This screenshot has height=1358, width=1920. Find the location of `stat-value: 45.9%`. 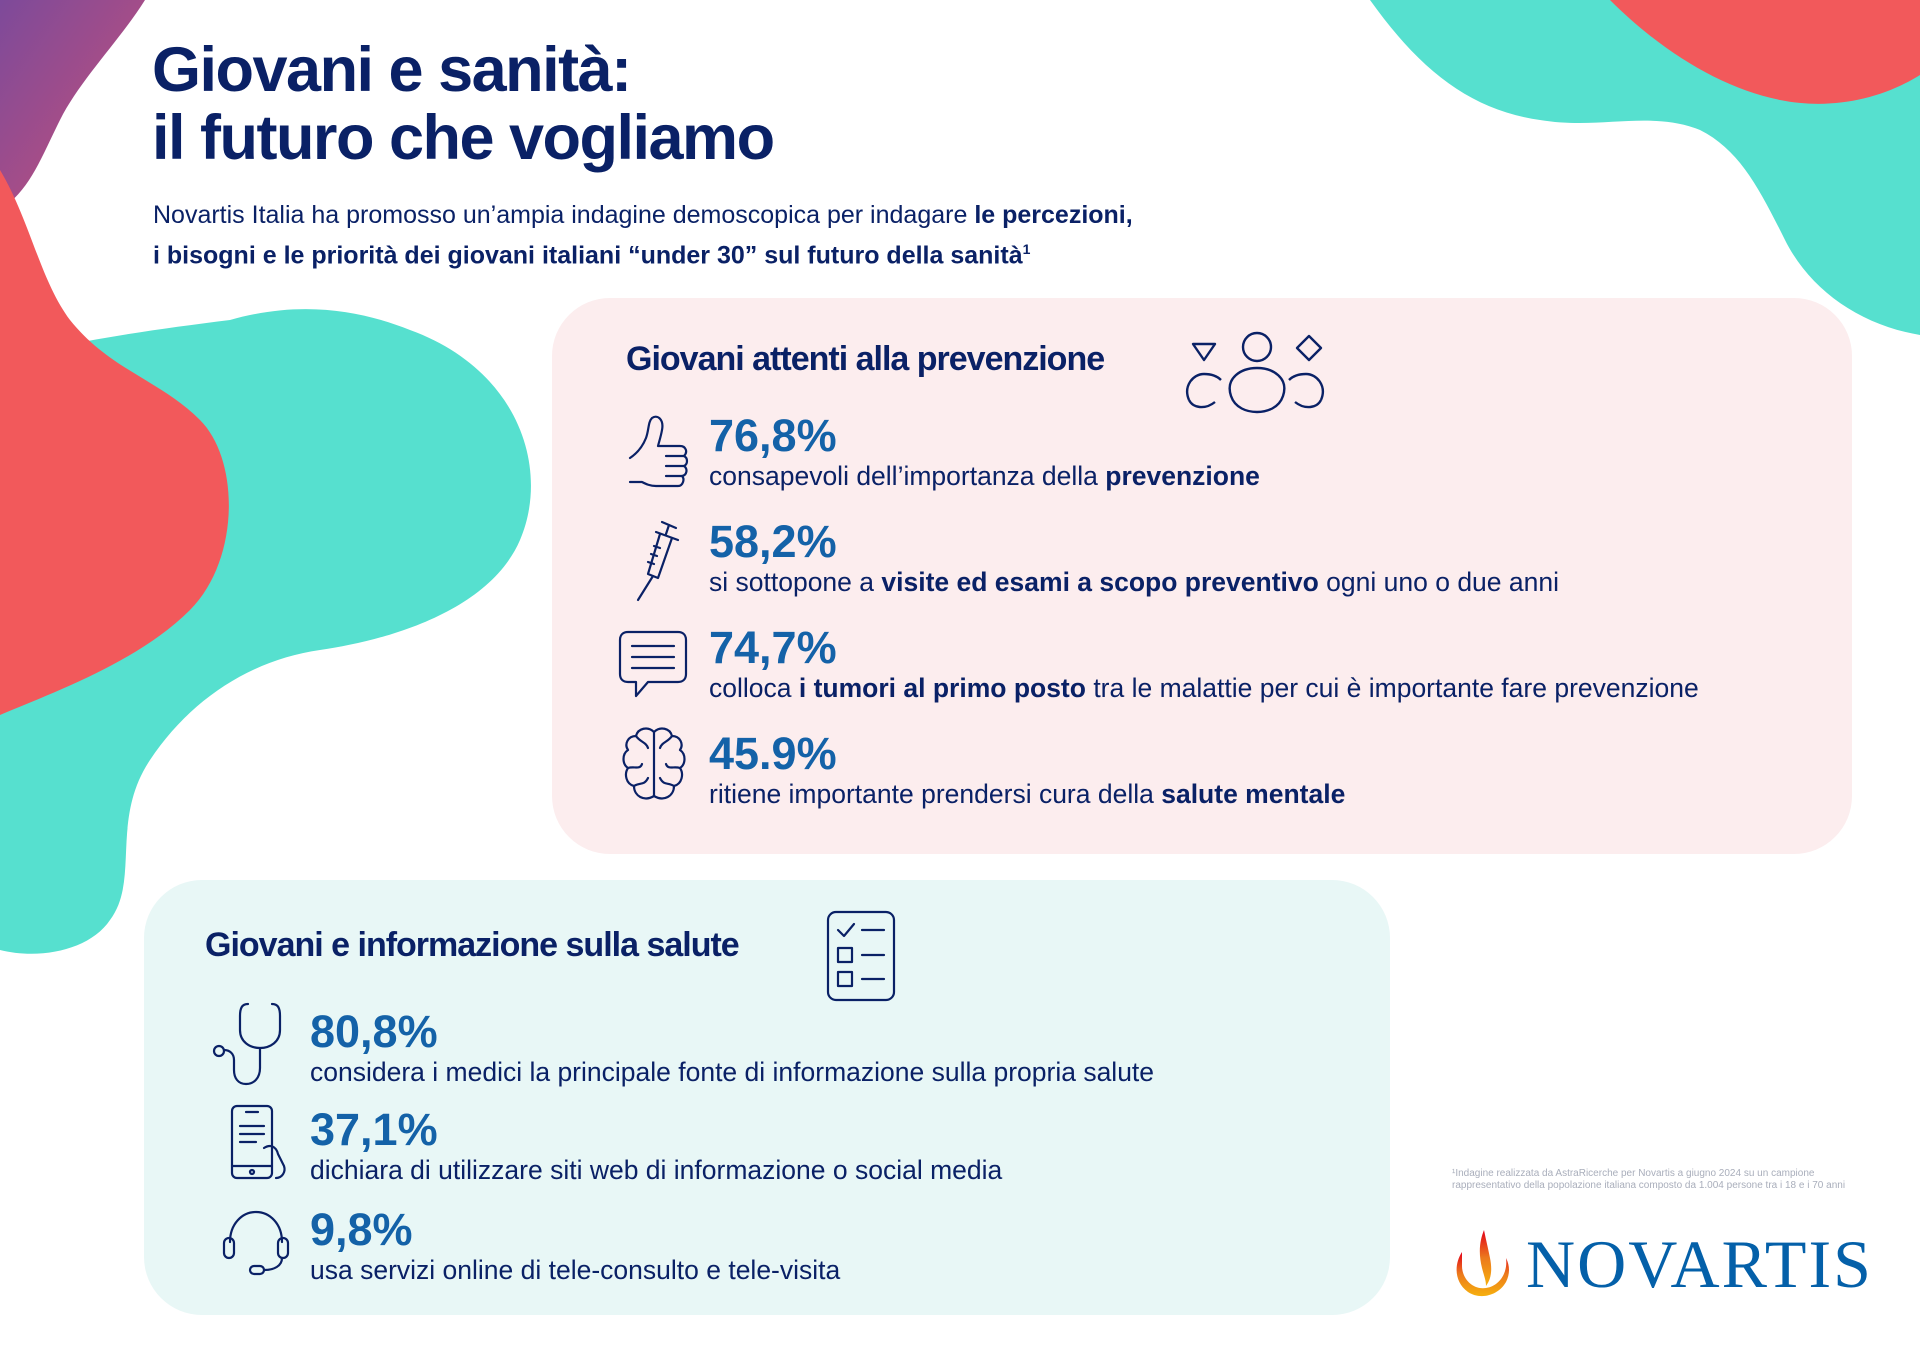

stat-value: 45.9% is located at coordinates (773, 753).